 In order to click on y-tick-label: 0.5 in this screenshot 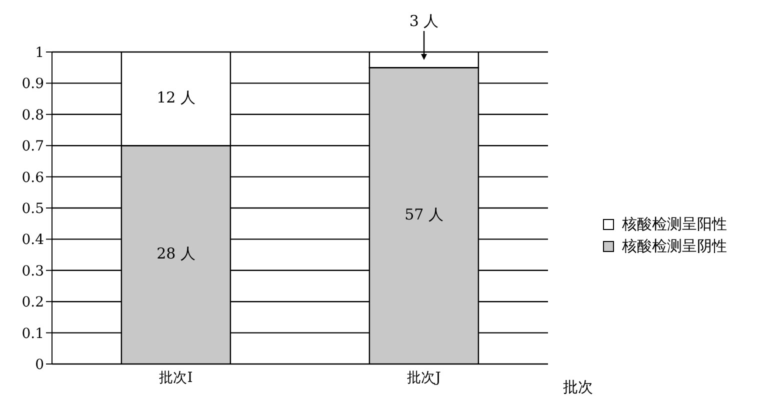, I will do `click(33, 208)`.